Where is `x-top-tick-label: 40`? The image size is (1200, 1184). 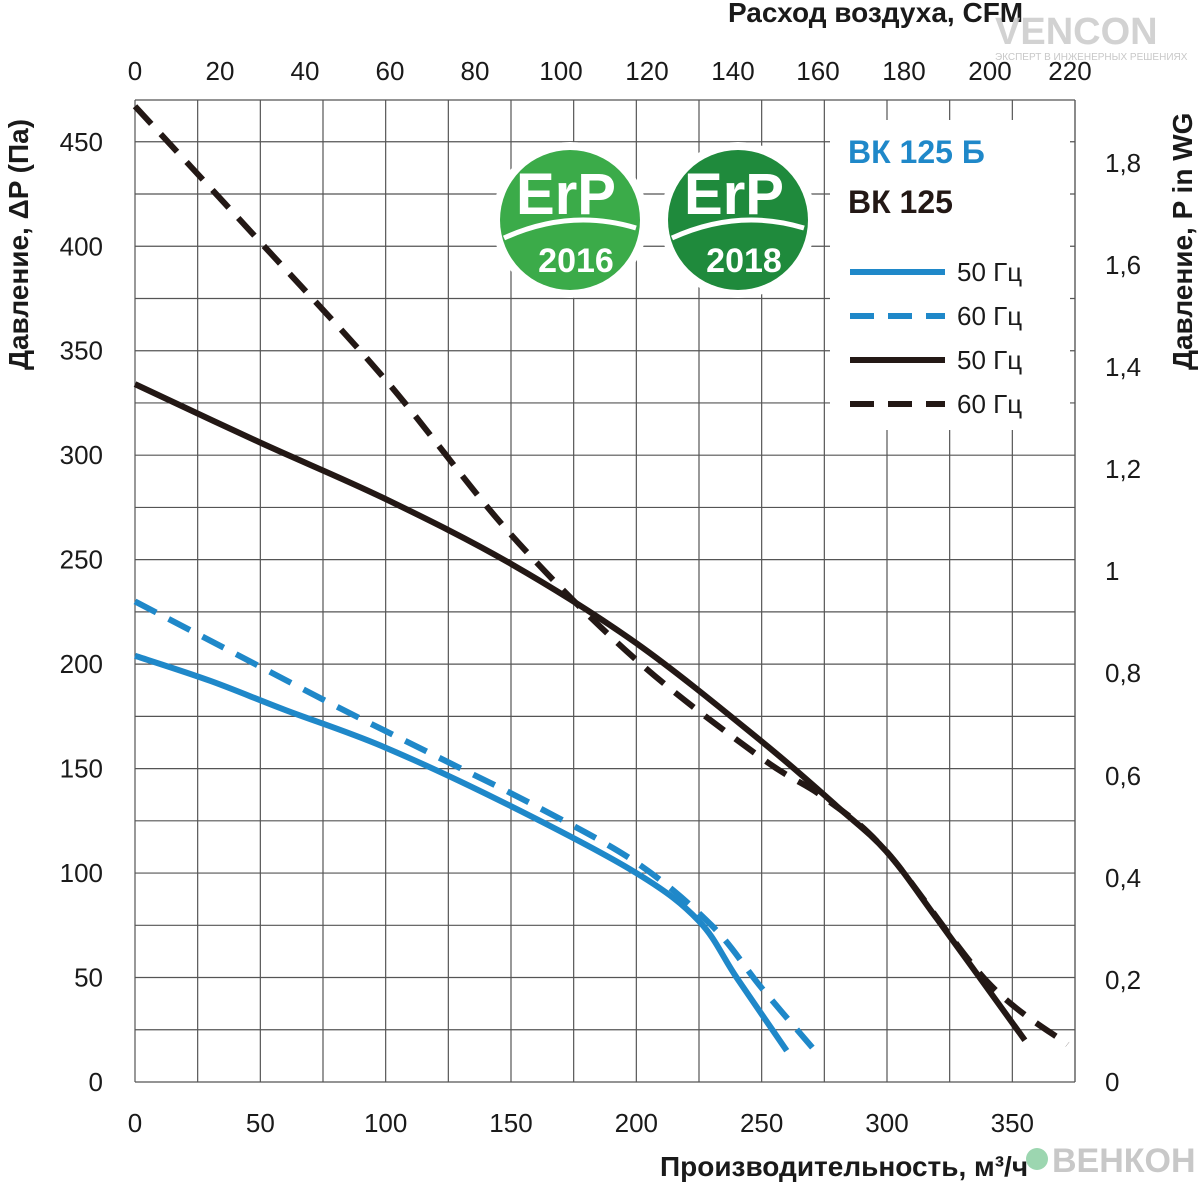
x-top-tick-label: 40 is located at coordinates (305, 71).